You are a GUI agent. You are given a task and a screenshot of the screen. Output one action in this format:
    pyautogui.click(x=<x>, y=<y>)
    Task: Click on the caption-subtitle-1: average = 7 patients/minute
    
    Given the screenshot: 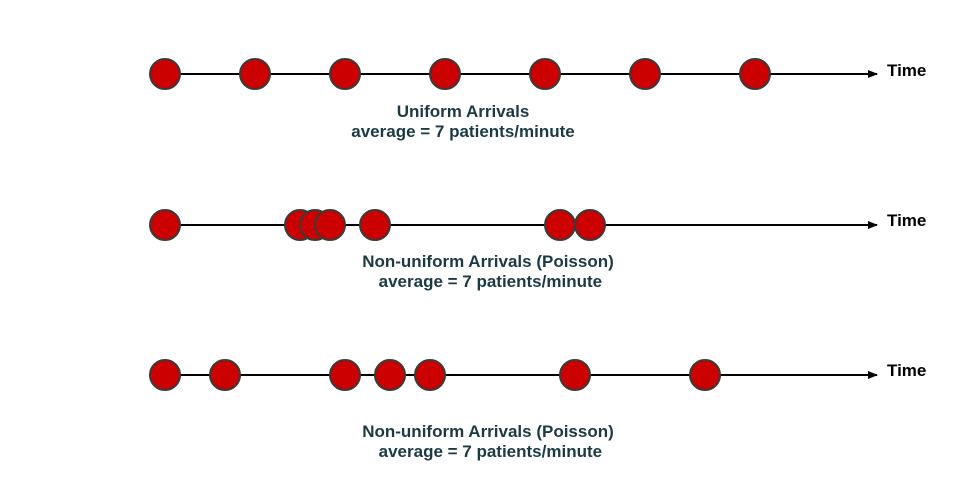 What is the action you would take?
    pyautogui.click(x=463, y=131)
    